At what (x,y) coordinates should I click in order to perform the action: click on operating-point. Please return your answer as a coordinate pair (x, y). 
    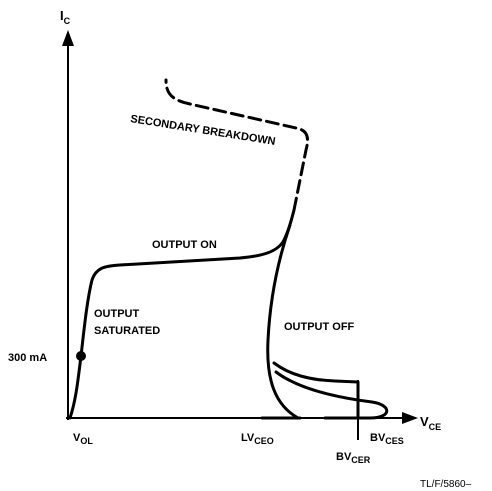
    Looking at the image, I should click on (81, 356).